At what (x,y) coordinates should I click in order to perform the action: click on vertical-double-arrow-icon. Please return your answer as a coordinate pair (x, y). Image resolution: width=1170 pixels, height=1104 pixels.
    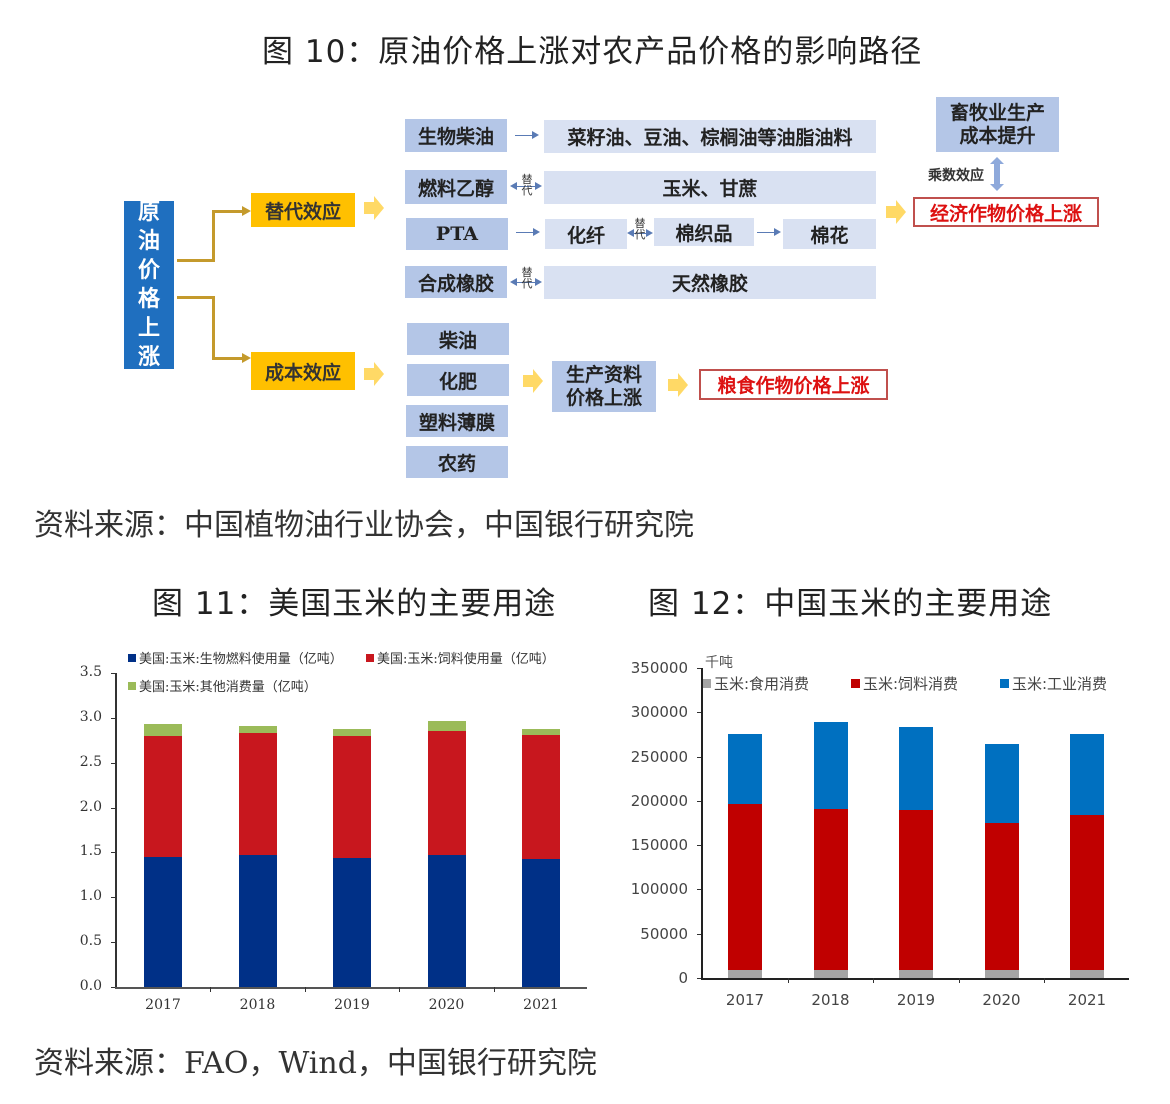
    Looking at the image, I should click on (997, 173).